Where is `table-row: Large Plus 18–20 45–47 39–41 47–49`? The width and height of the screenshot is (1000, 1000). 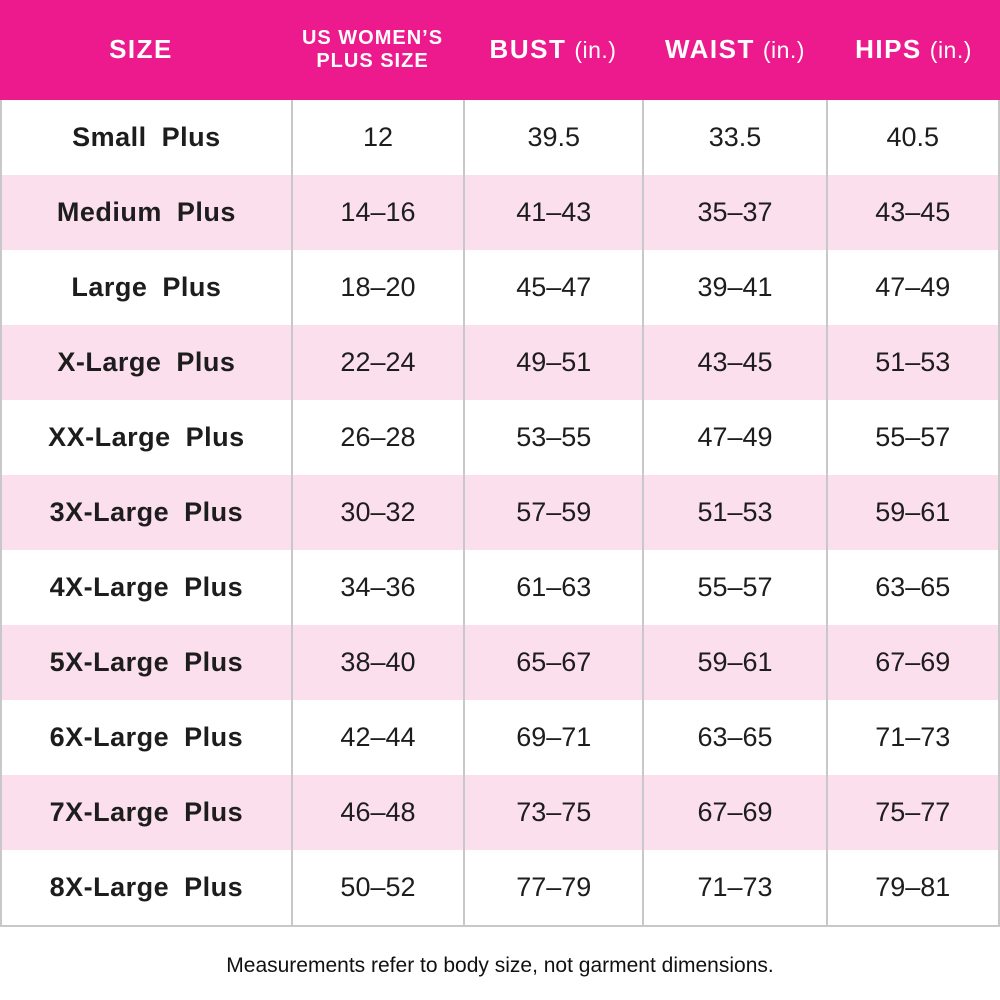
table-row: Large Plus 18–20 45–47 39–41 47–49 is located at coordinates (500, 287).